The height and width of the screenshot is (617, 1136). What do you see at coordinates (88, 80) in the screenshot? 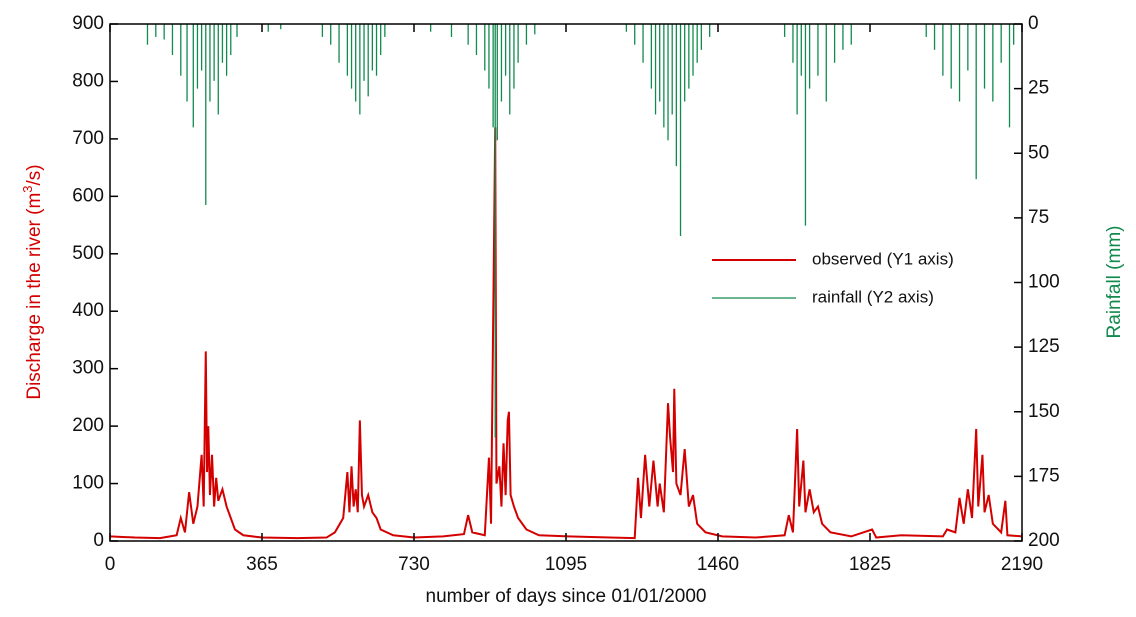
I see `y-tick-label: 800` at bounding box center [88, 80].